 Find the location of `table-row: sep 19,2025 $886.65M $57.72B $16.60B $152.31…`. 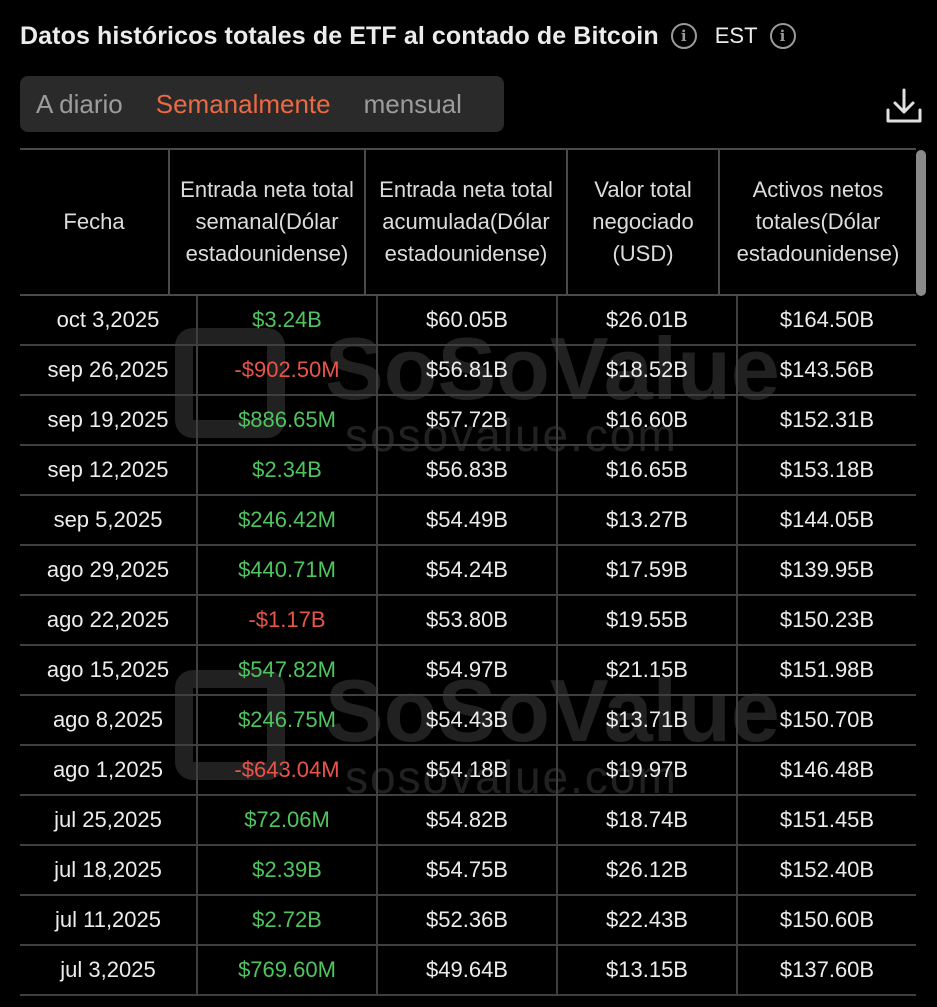

table-row: sep 19,2025 $886.65M $57.72B $16.60B $152.31… is located at coordinates (468, 421).